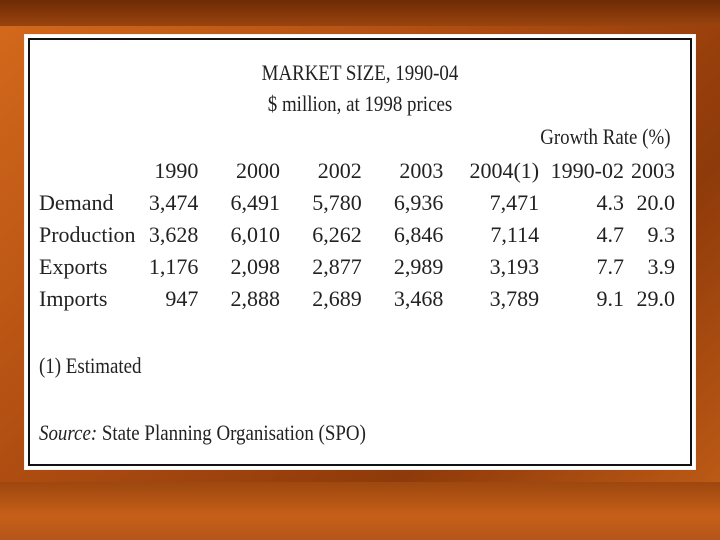 The image size is (720, 540). Describe the element at coordinates (173, 234) in the screenshot. I see `table-cell: 3,628` at that location.